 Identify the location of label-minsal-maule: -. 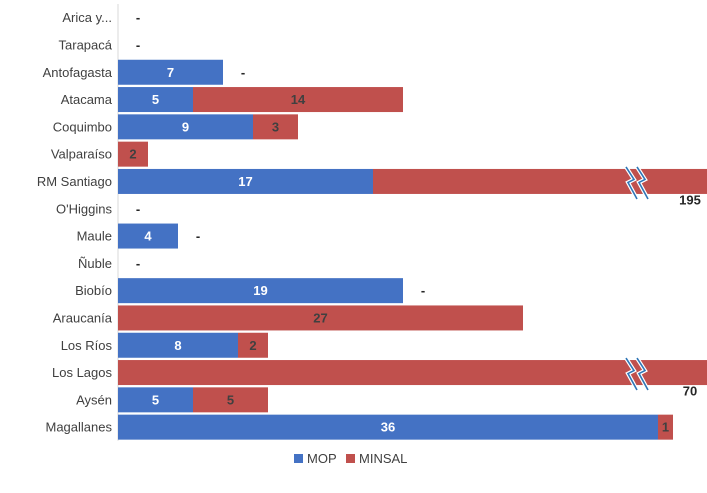
(198, 236).